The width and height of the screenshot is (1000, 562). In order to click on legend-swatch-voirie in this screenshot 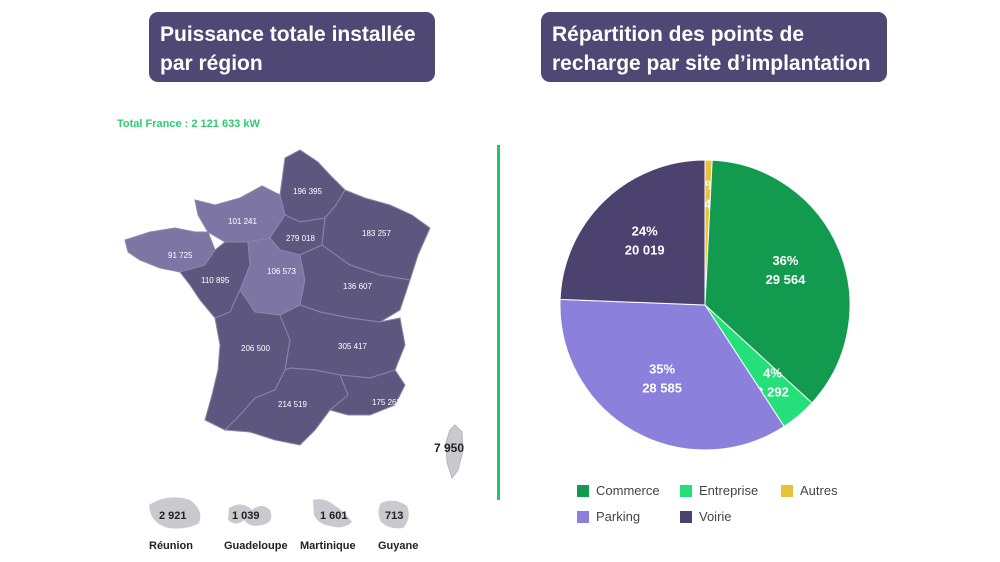, I will do `click(686, 516)`.